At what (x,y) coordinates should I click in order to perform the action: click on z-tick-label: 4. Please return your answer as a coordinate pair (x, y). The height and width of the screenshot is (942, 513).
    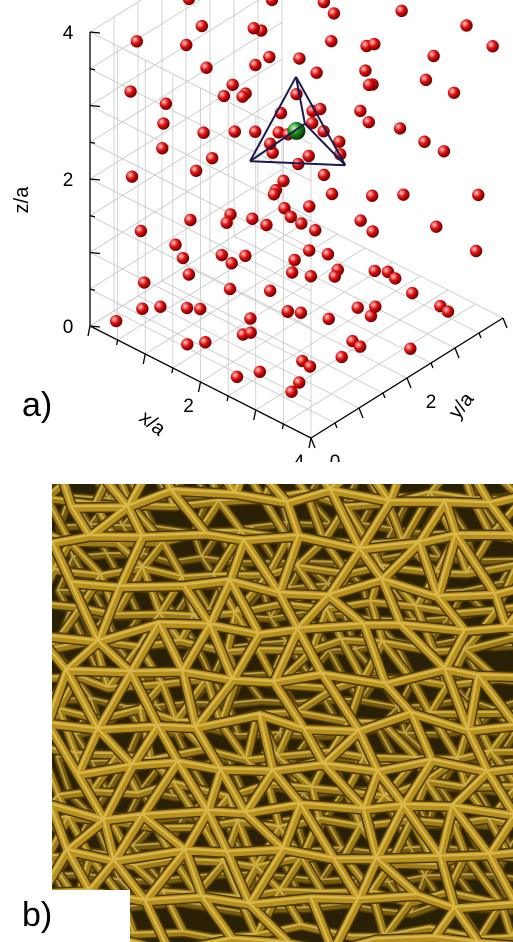
    Looking at the image, I should click on (68, 33).